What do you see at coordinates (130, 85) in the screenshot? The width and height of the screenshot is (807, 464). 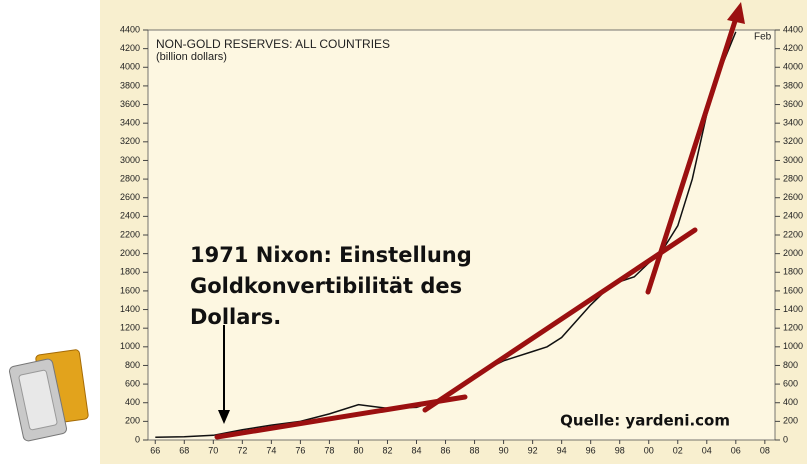 I see `y-tick-label: 3800` at bounding box center [130, 85].